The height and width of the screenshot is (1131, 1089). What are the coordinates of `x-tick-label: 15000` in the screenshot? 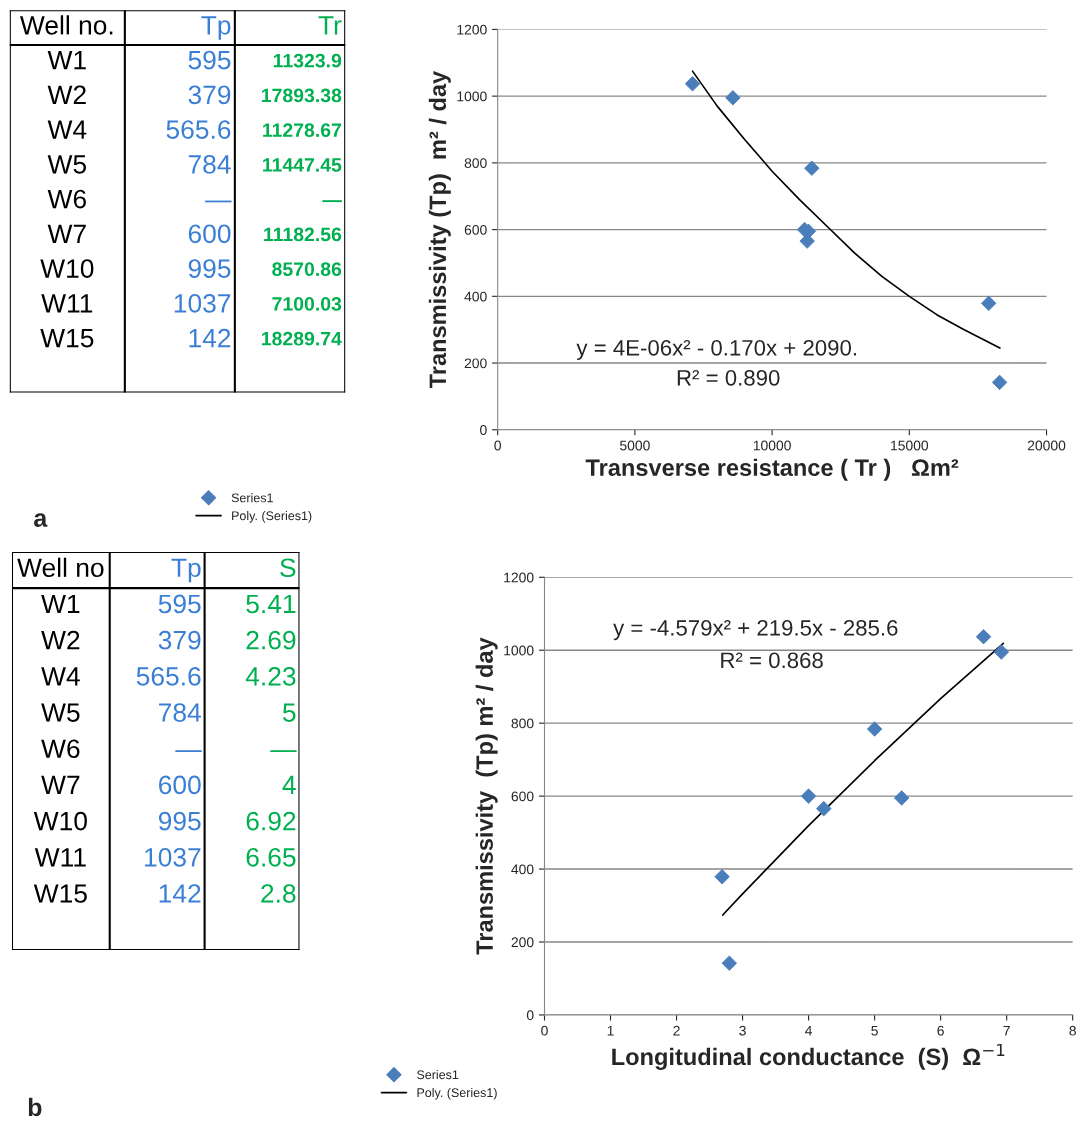 It's located at (910, 445).